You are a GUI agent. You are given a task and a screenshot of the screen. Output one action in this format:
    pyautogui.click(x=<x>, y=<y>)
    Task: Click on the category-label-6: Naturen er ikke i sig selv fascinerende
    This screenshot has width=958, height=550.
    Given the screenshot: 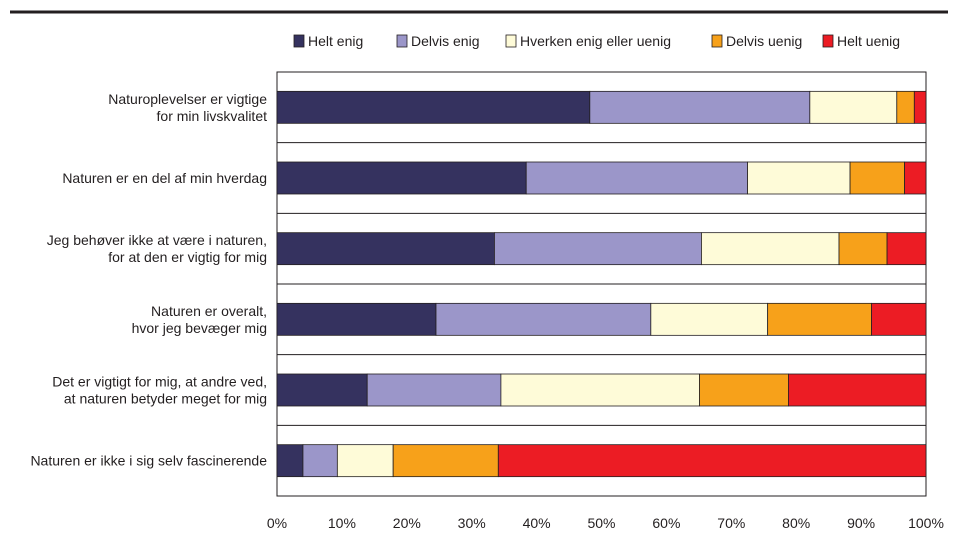 What is the action you would take?
    pyautogui.click(x=148, y=461)
    